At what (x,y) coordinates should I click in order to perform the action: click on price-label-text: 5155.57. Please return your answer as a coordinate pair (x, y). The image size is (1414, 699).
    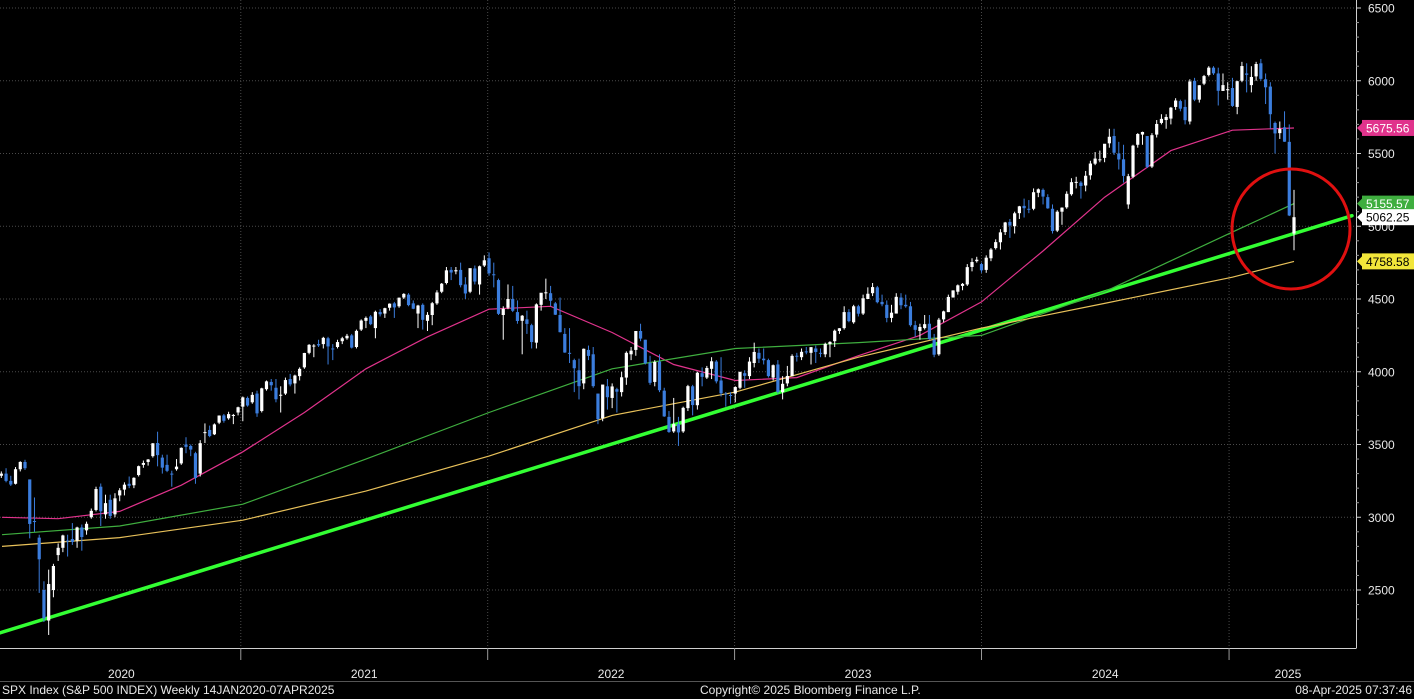
    Looking at the image, I should click on (1388, 204).